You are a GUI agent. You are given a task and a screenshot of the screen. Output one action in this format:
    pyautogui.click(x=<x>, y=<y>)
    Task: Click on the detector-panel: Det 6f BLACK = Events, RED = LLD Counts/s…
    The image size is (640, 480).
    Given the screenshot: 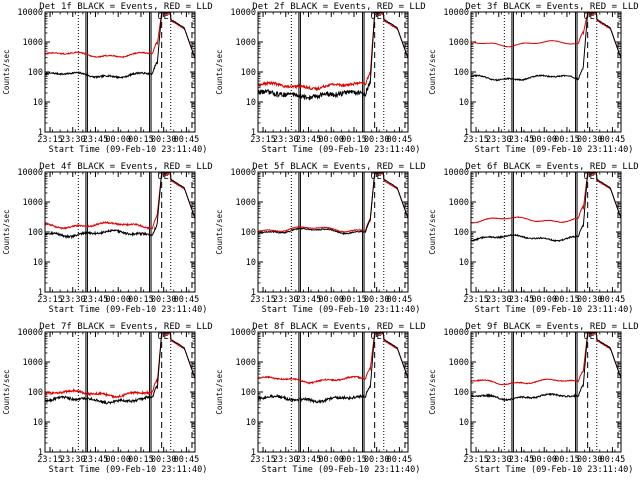 What is the action you would take?
    pyautogui.click(x=533, y=238)
    